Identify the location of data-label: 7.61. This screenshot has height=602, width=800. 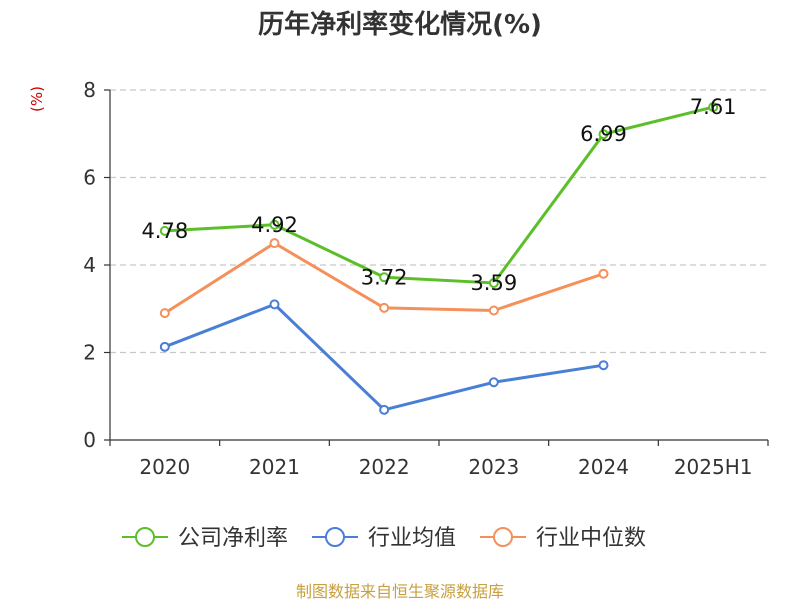
(713, 107).